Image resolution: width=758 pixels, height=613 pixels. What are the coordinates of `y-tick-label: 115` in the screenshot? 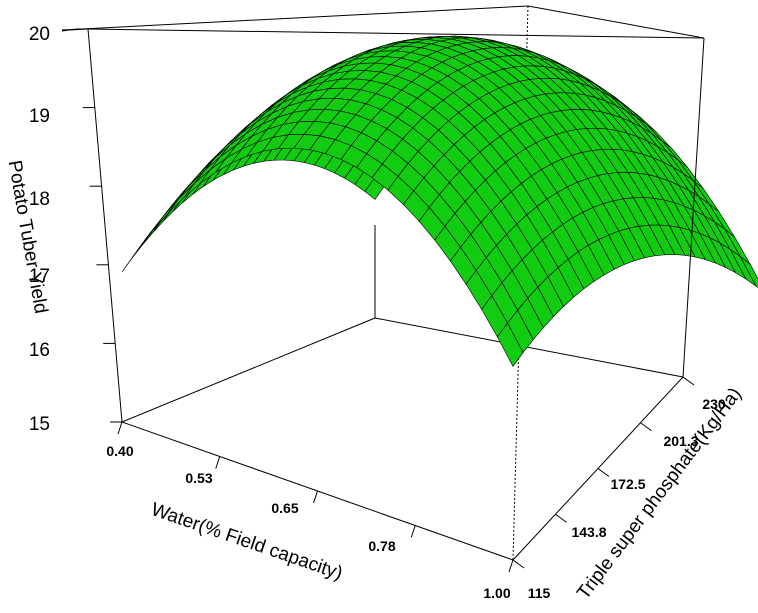 It's located at (539, 593).